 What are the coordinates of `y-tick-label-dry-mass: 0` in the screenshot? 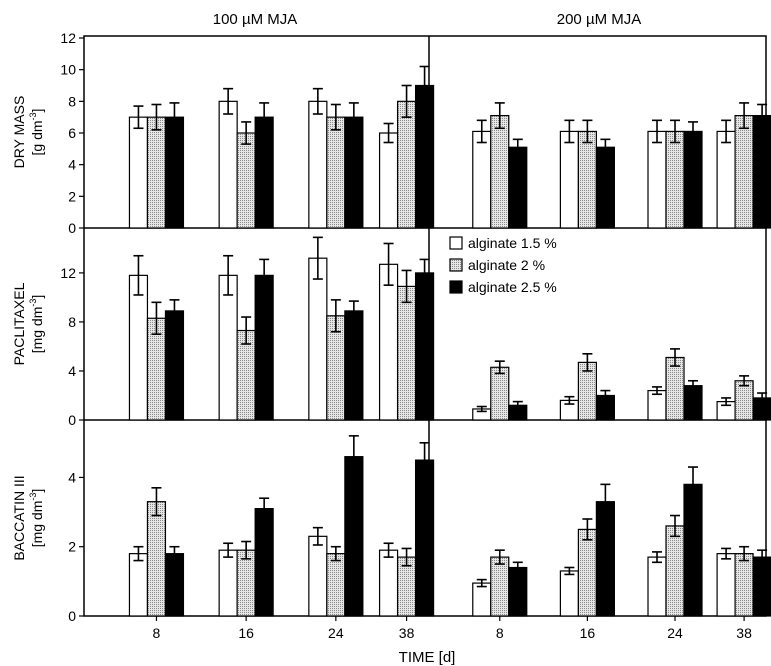 It's located at (72, 228).